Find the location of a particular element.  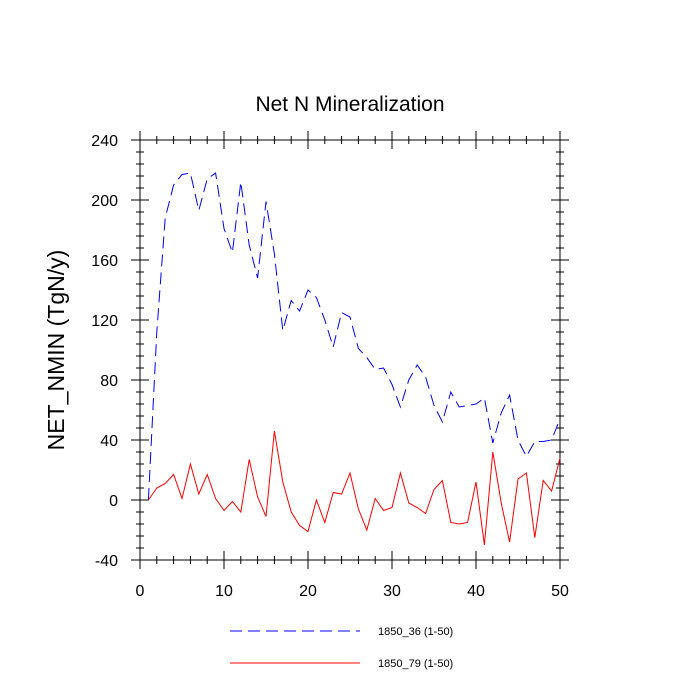

y-tick-label: 80 is located at coordinates (109, 381).